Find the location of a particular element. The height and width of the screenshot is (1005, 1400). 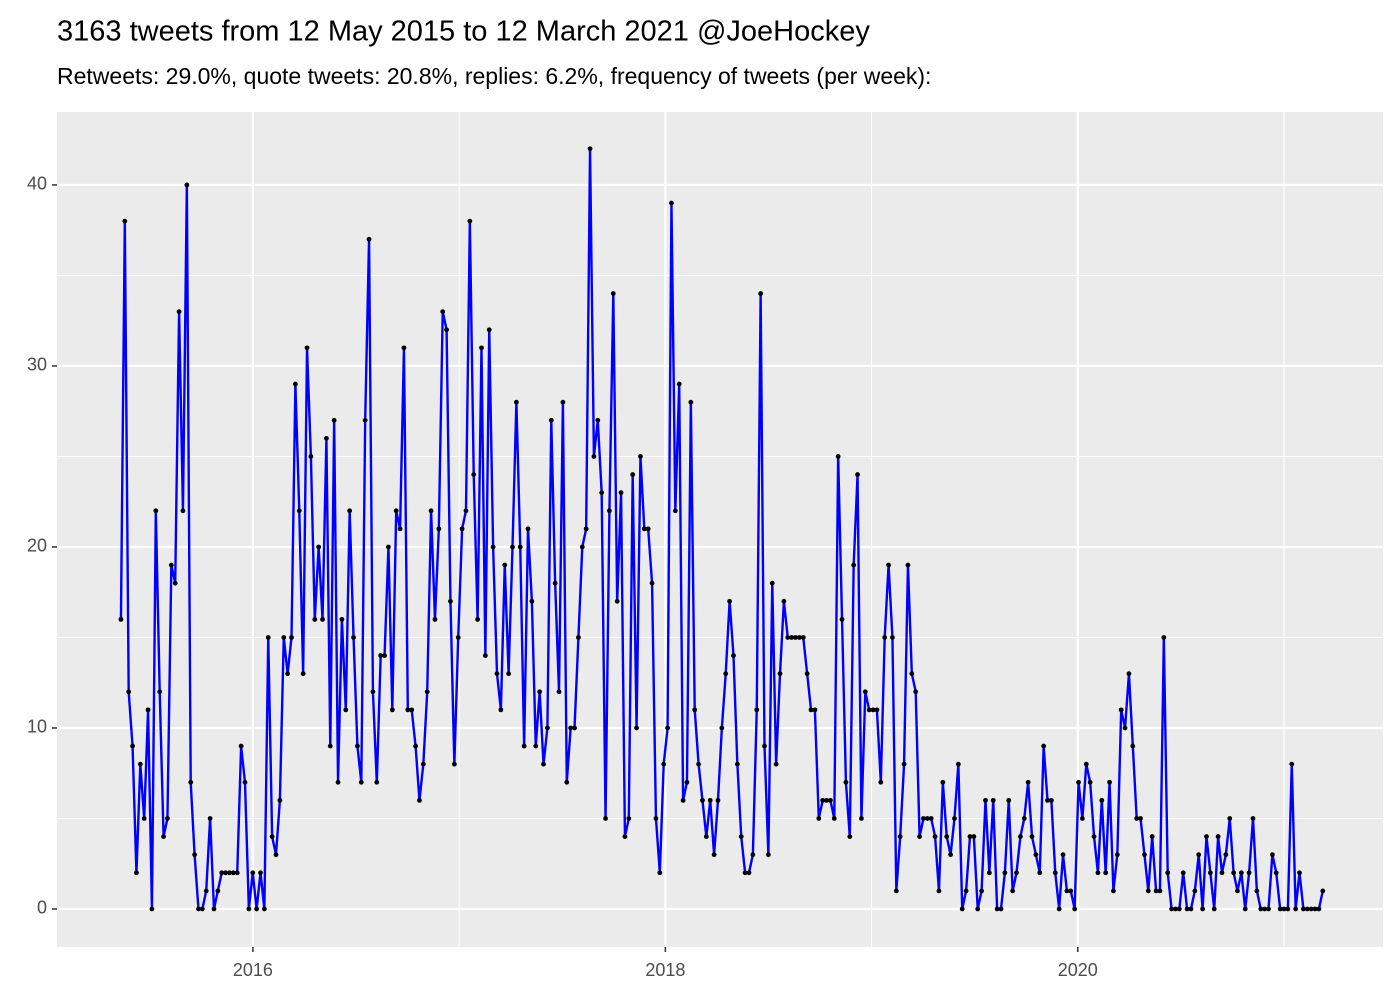

x-tick-label: 2018 is located at coordinates (665, 970).